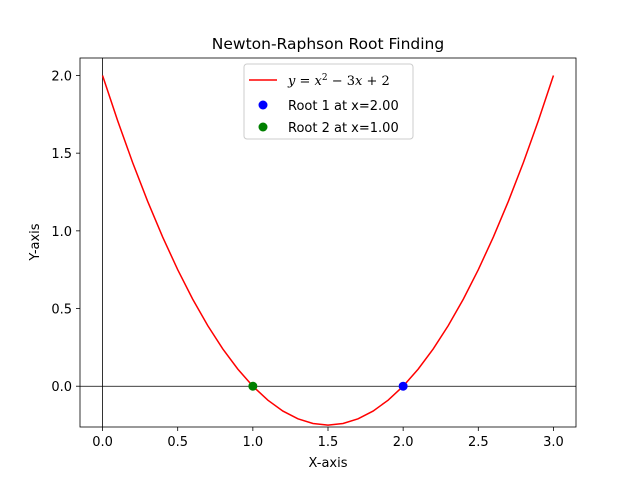 This screenshot has height=480, width=640. I want to click on x-tick-label: 1.0, so click(253, 442).